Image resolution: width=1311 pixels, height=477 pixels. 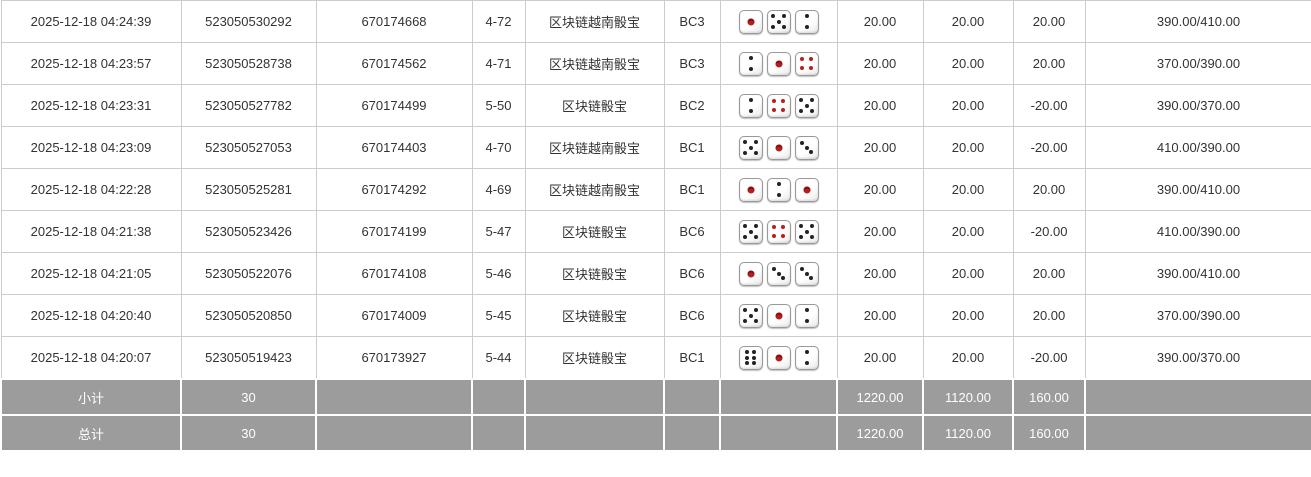 I want to click on cell-balance-change: 390.00/370.00, so click(x=1197, y=358).